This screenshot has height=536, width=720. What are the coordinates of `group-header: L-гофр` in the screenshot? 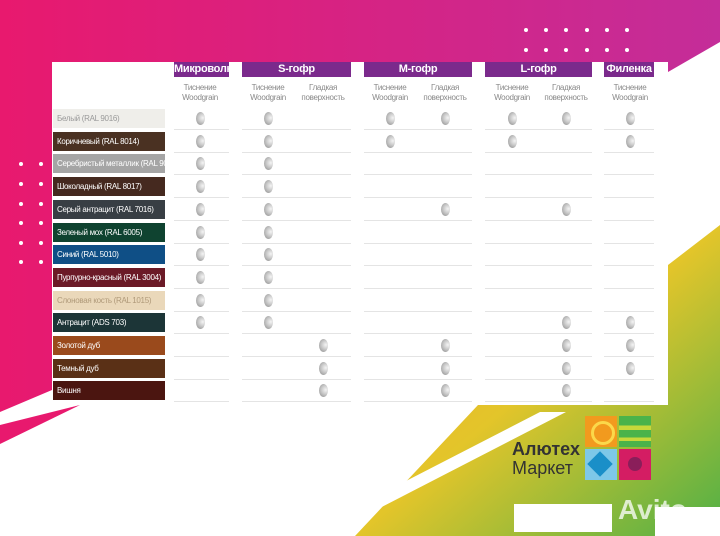 It's located at (538, 69).